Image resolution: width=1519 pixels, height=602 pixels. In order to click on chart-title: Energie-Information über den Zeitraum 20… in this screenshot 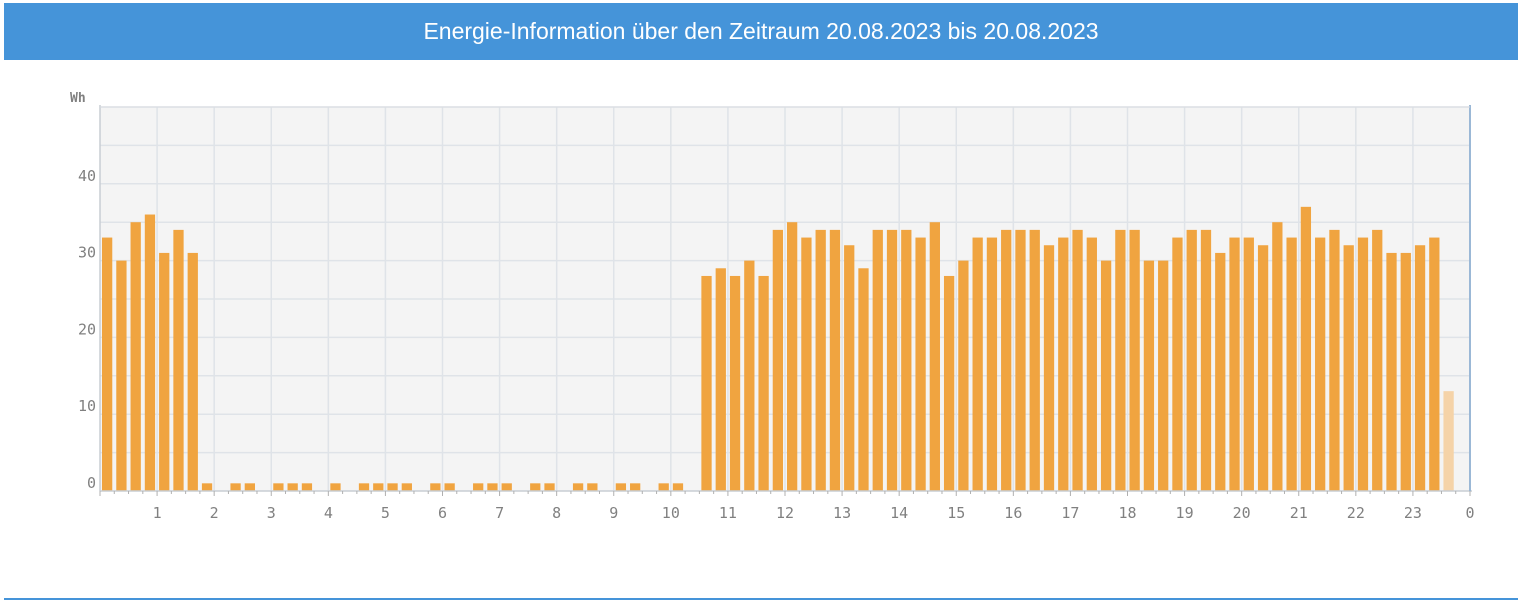, I will do `click(761, 31)`.